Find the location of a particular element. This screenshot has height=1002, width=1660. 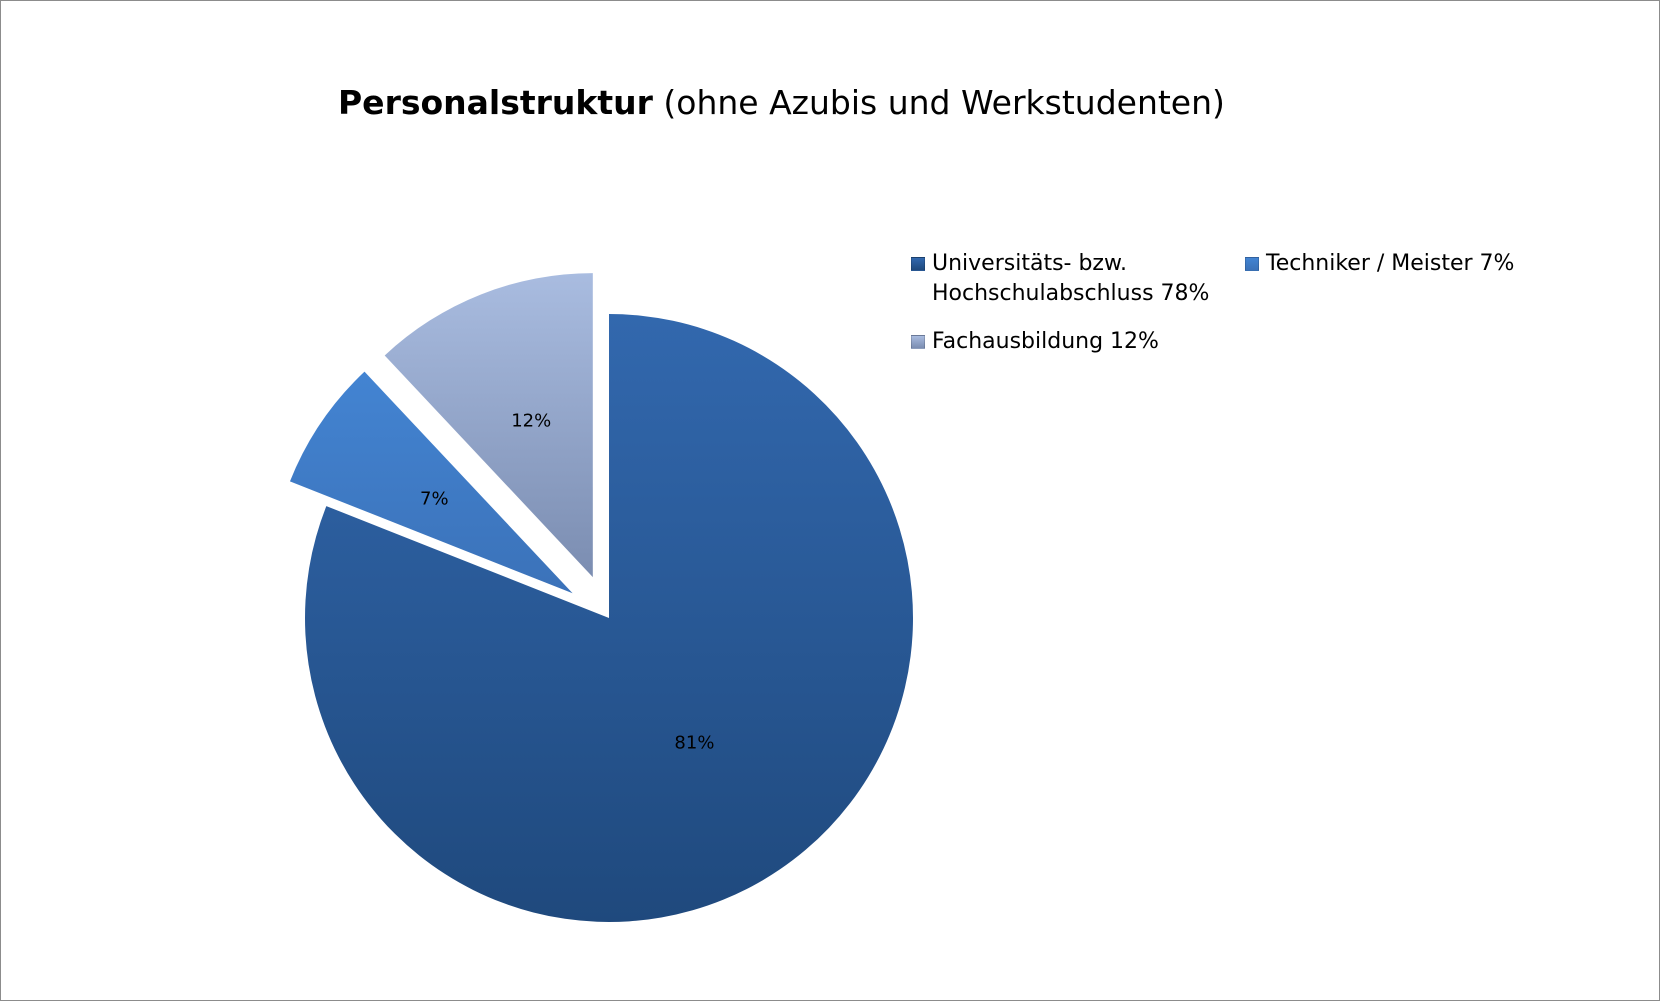

data-label: 12% is located at coordinates (531, 421).